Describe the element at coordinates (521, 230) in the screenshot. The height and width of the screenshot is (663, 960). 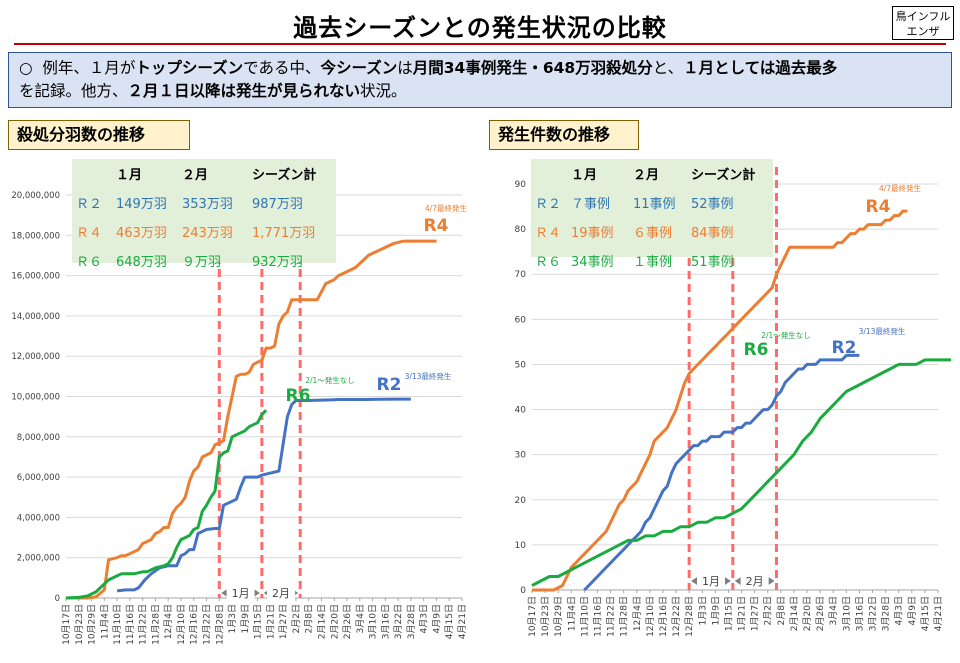
I see `y-tick-label: 80` at that location.